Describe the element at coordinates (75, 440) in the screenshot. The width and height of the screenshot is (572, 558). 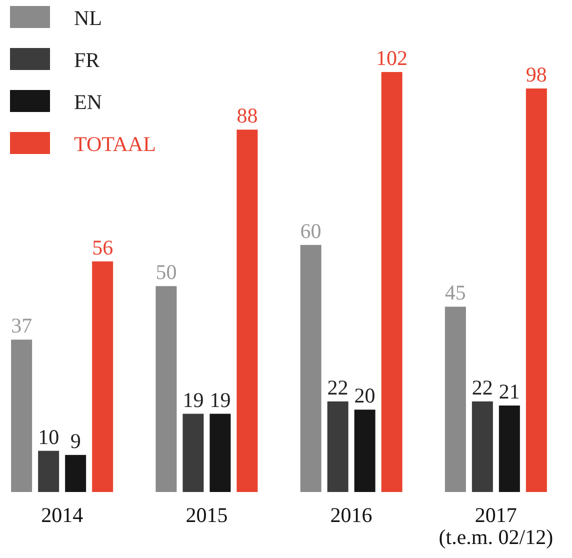
I see `data-label: 9` at that location.